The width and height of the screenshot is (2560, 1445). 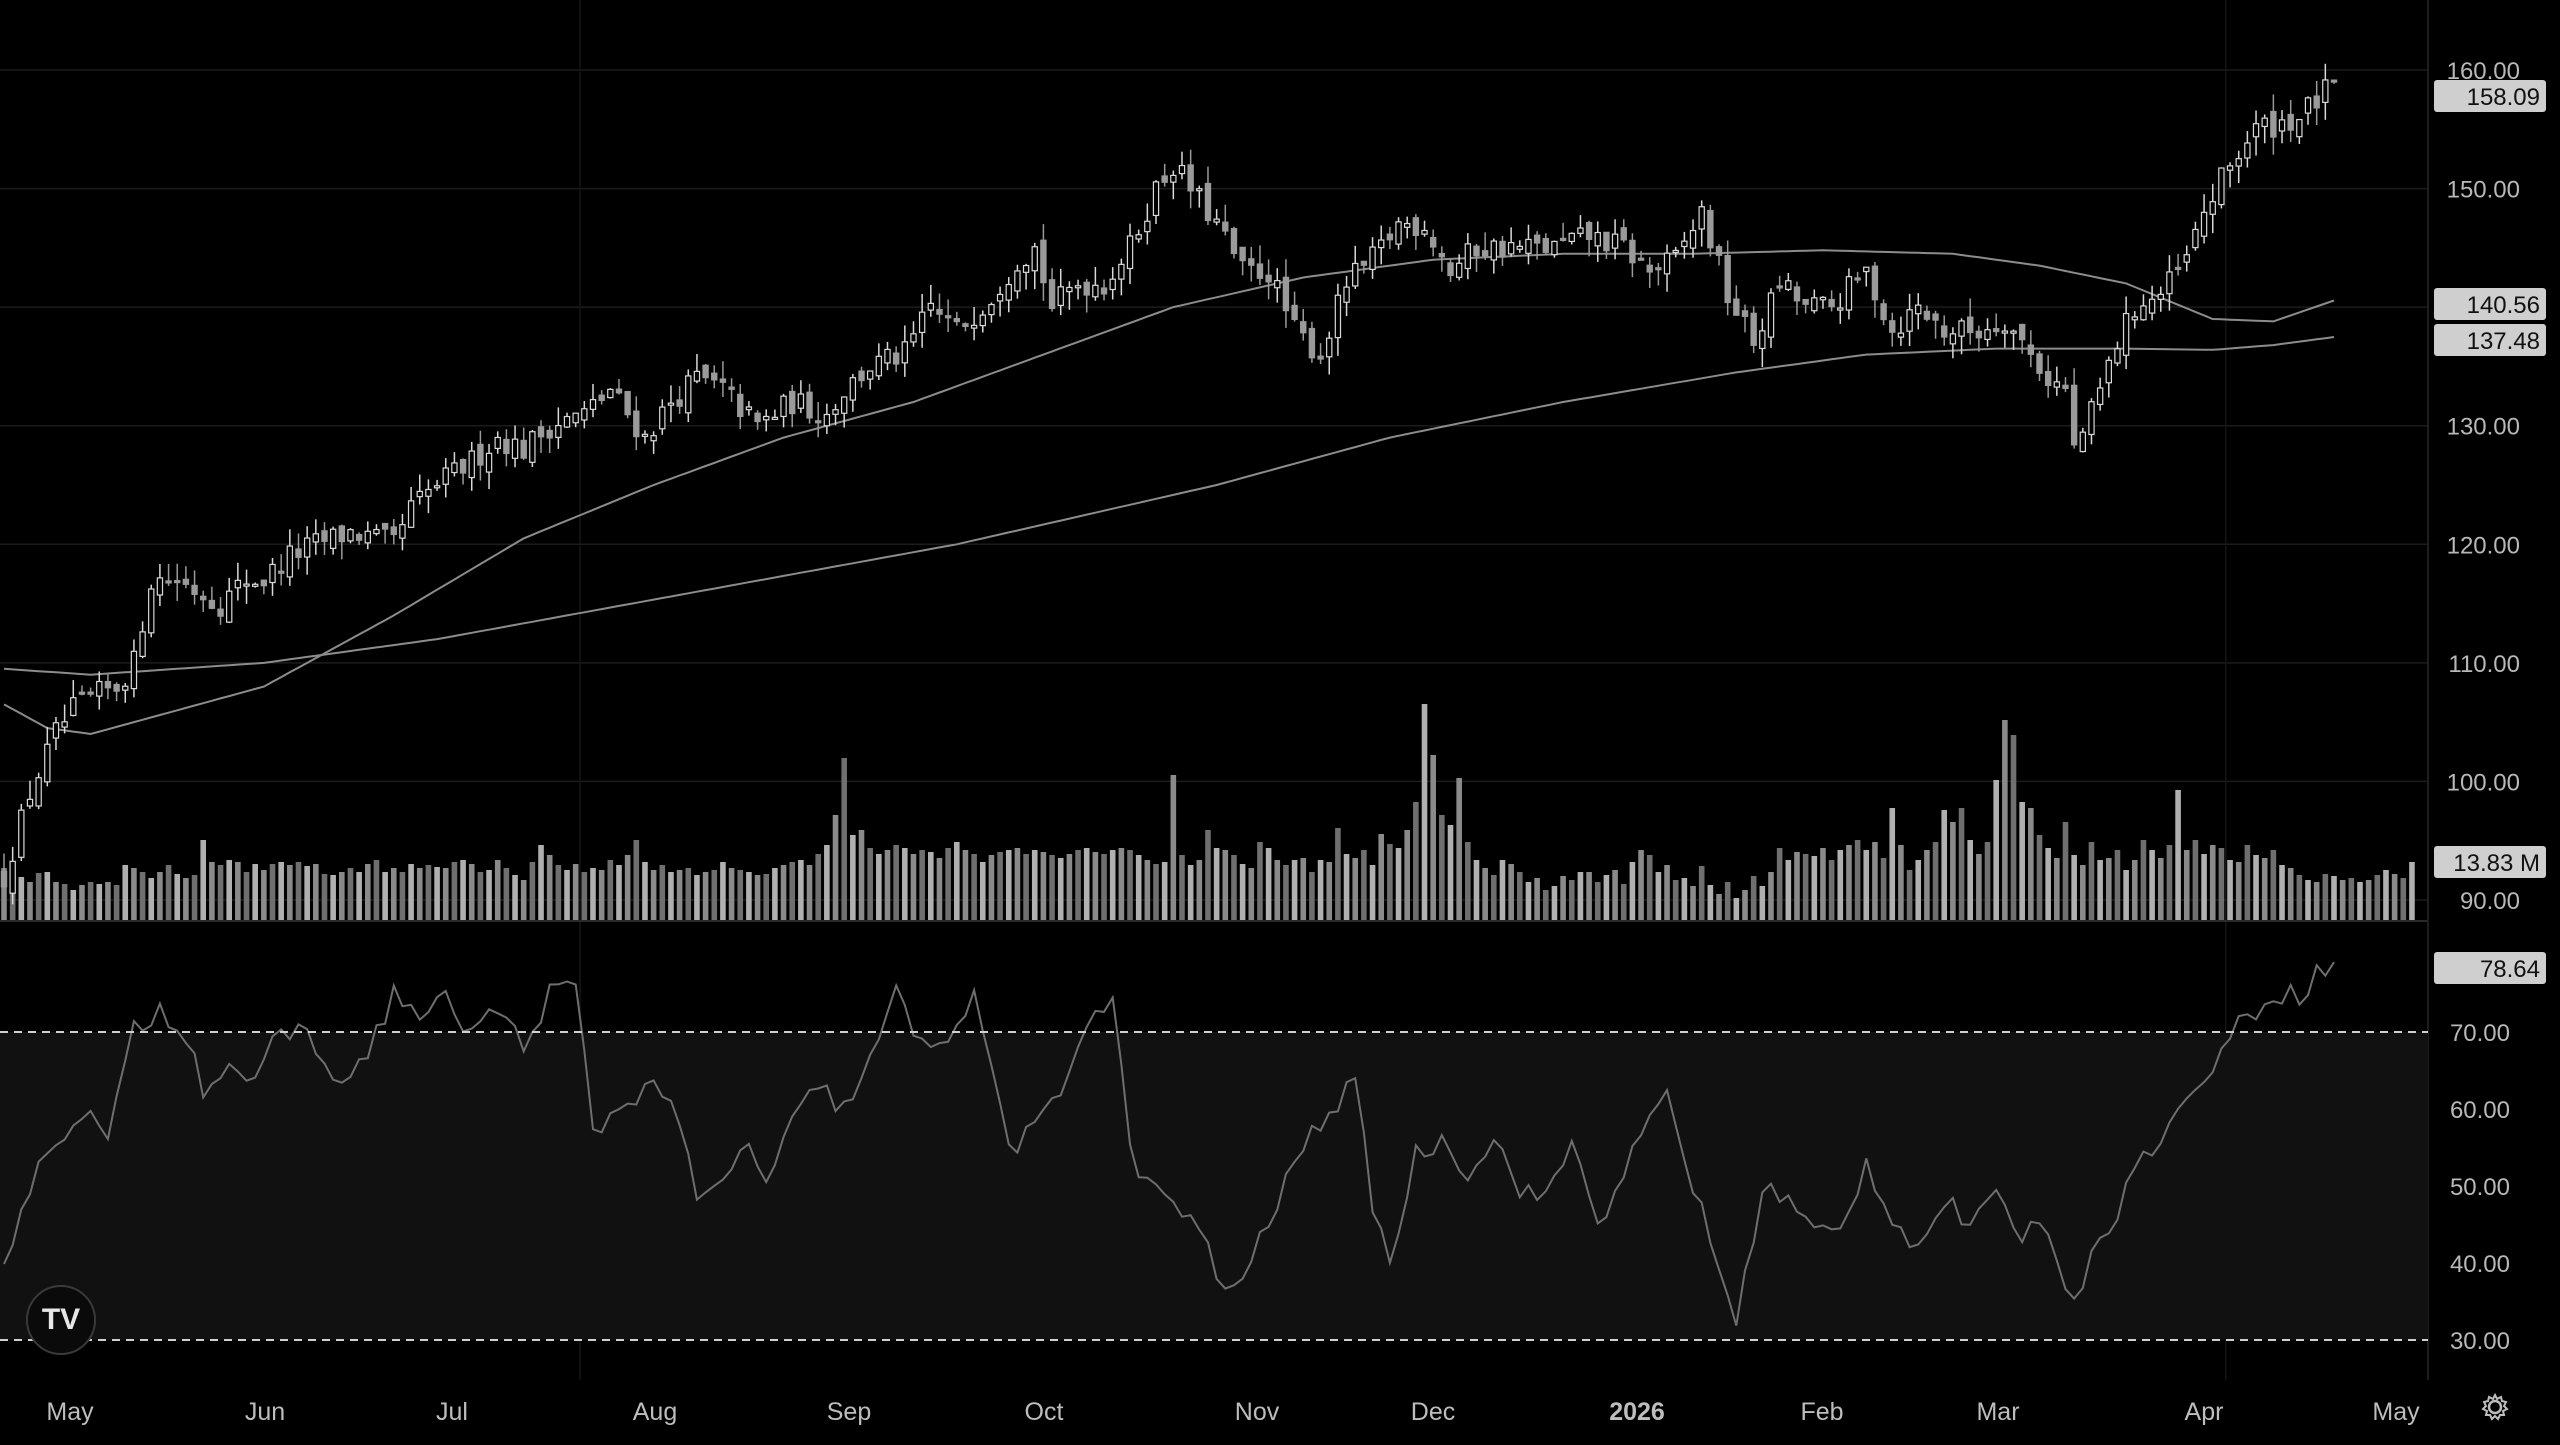 I want to click on rsi-value-label-bg, so click(x=2490, y=968).